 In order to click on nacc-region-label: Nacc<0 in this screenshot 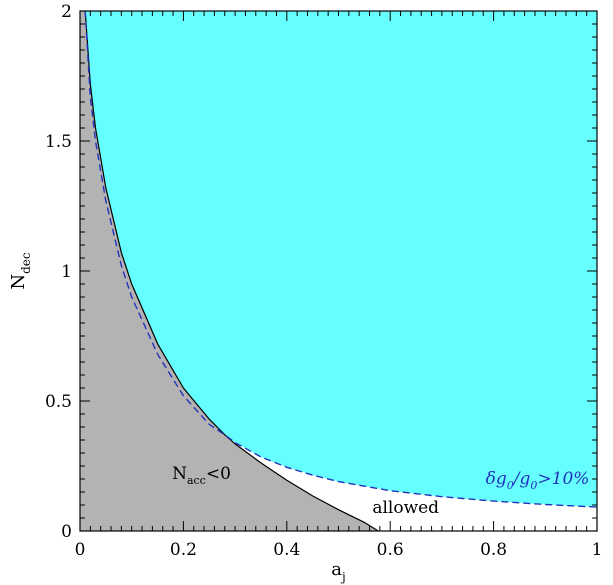, I will do `click(201, 475)`.